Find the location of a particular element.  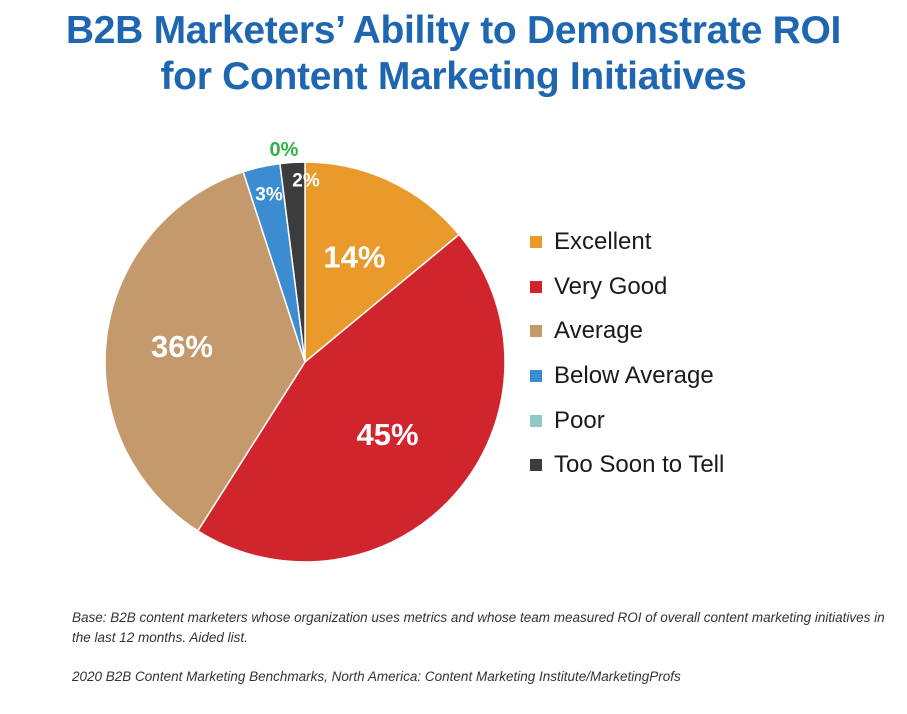

legend-item-average: Average is located at coordinates (627, 331).